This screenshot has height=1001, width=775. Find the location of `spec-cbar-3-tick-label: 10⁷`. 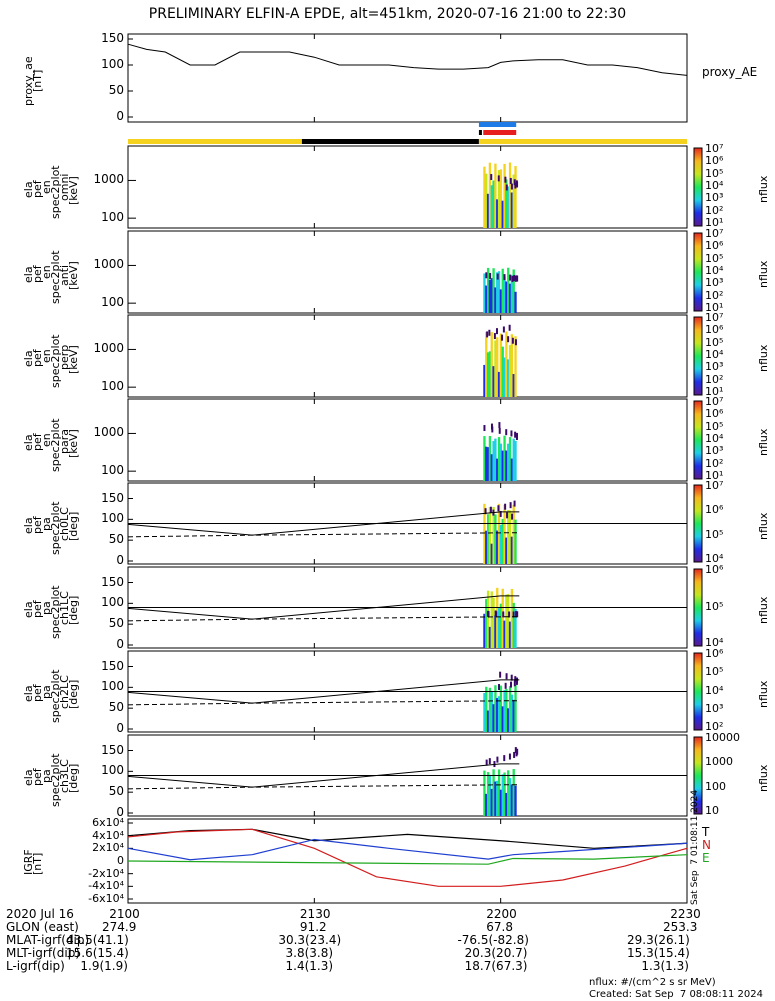

spec-cbar-3-tick-label: 10⁷ is located at coordinates (714, 401).